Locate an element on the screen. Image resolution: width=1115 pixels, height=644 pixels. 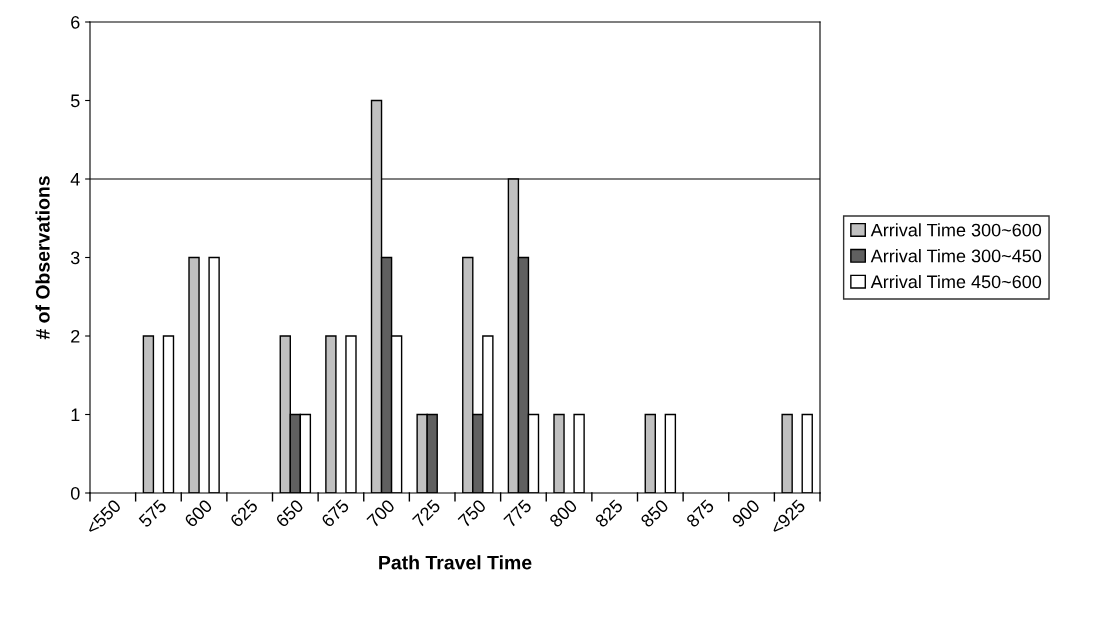
x-tick-label: 850 is located at coordinates (654, 513).